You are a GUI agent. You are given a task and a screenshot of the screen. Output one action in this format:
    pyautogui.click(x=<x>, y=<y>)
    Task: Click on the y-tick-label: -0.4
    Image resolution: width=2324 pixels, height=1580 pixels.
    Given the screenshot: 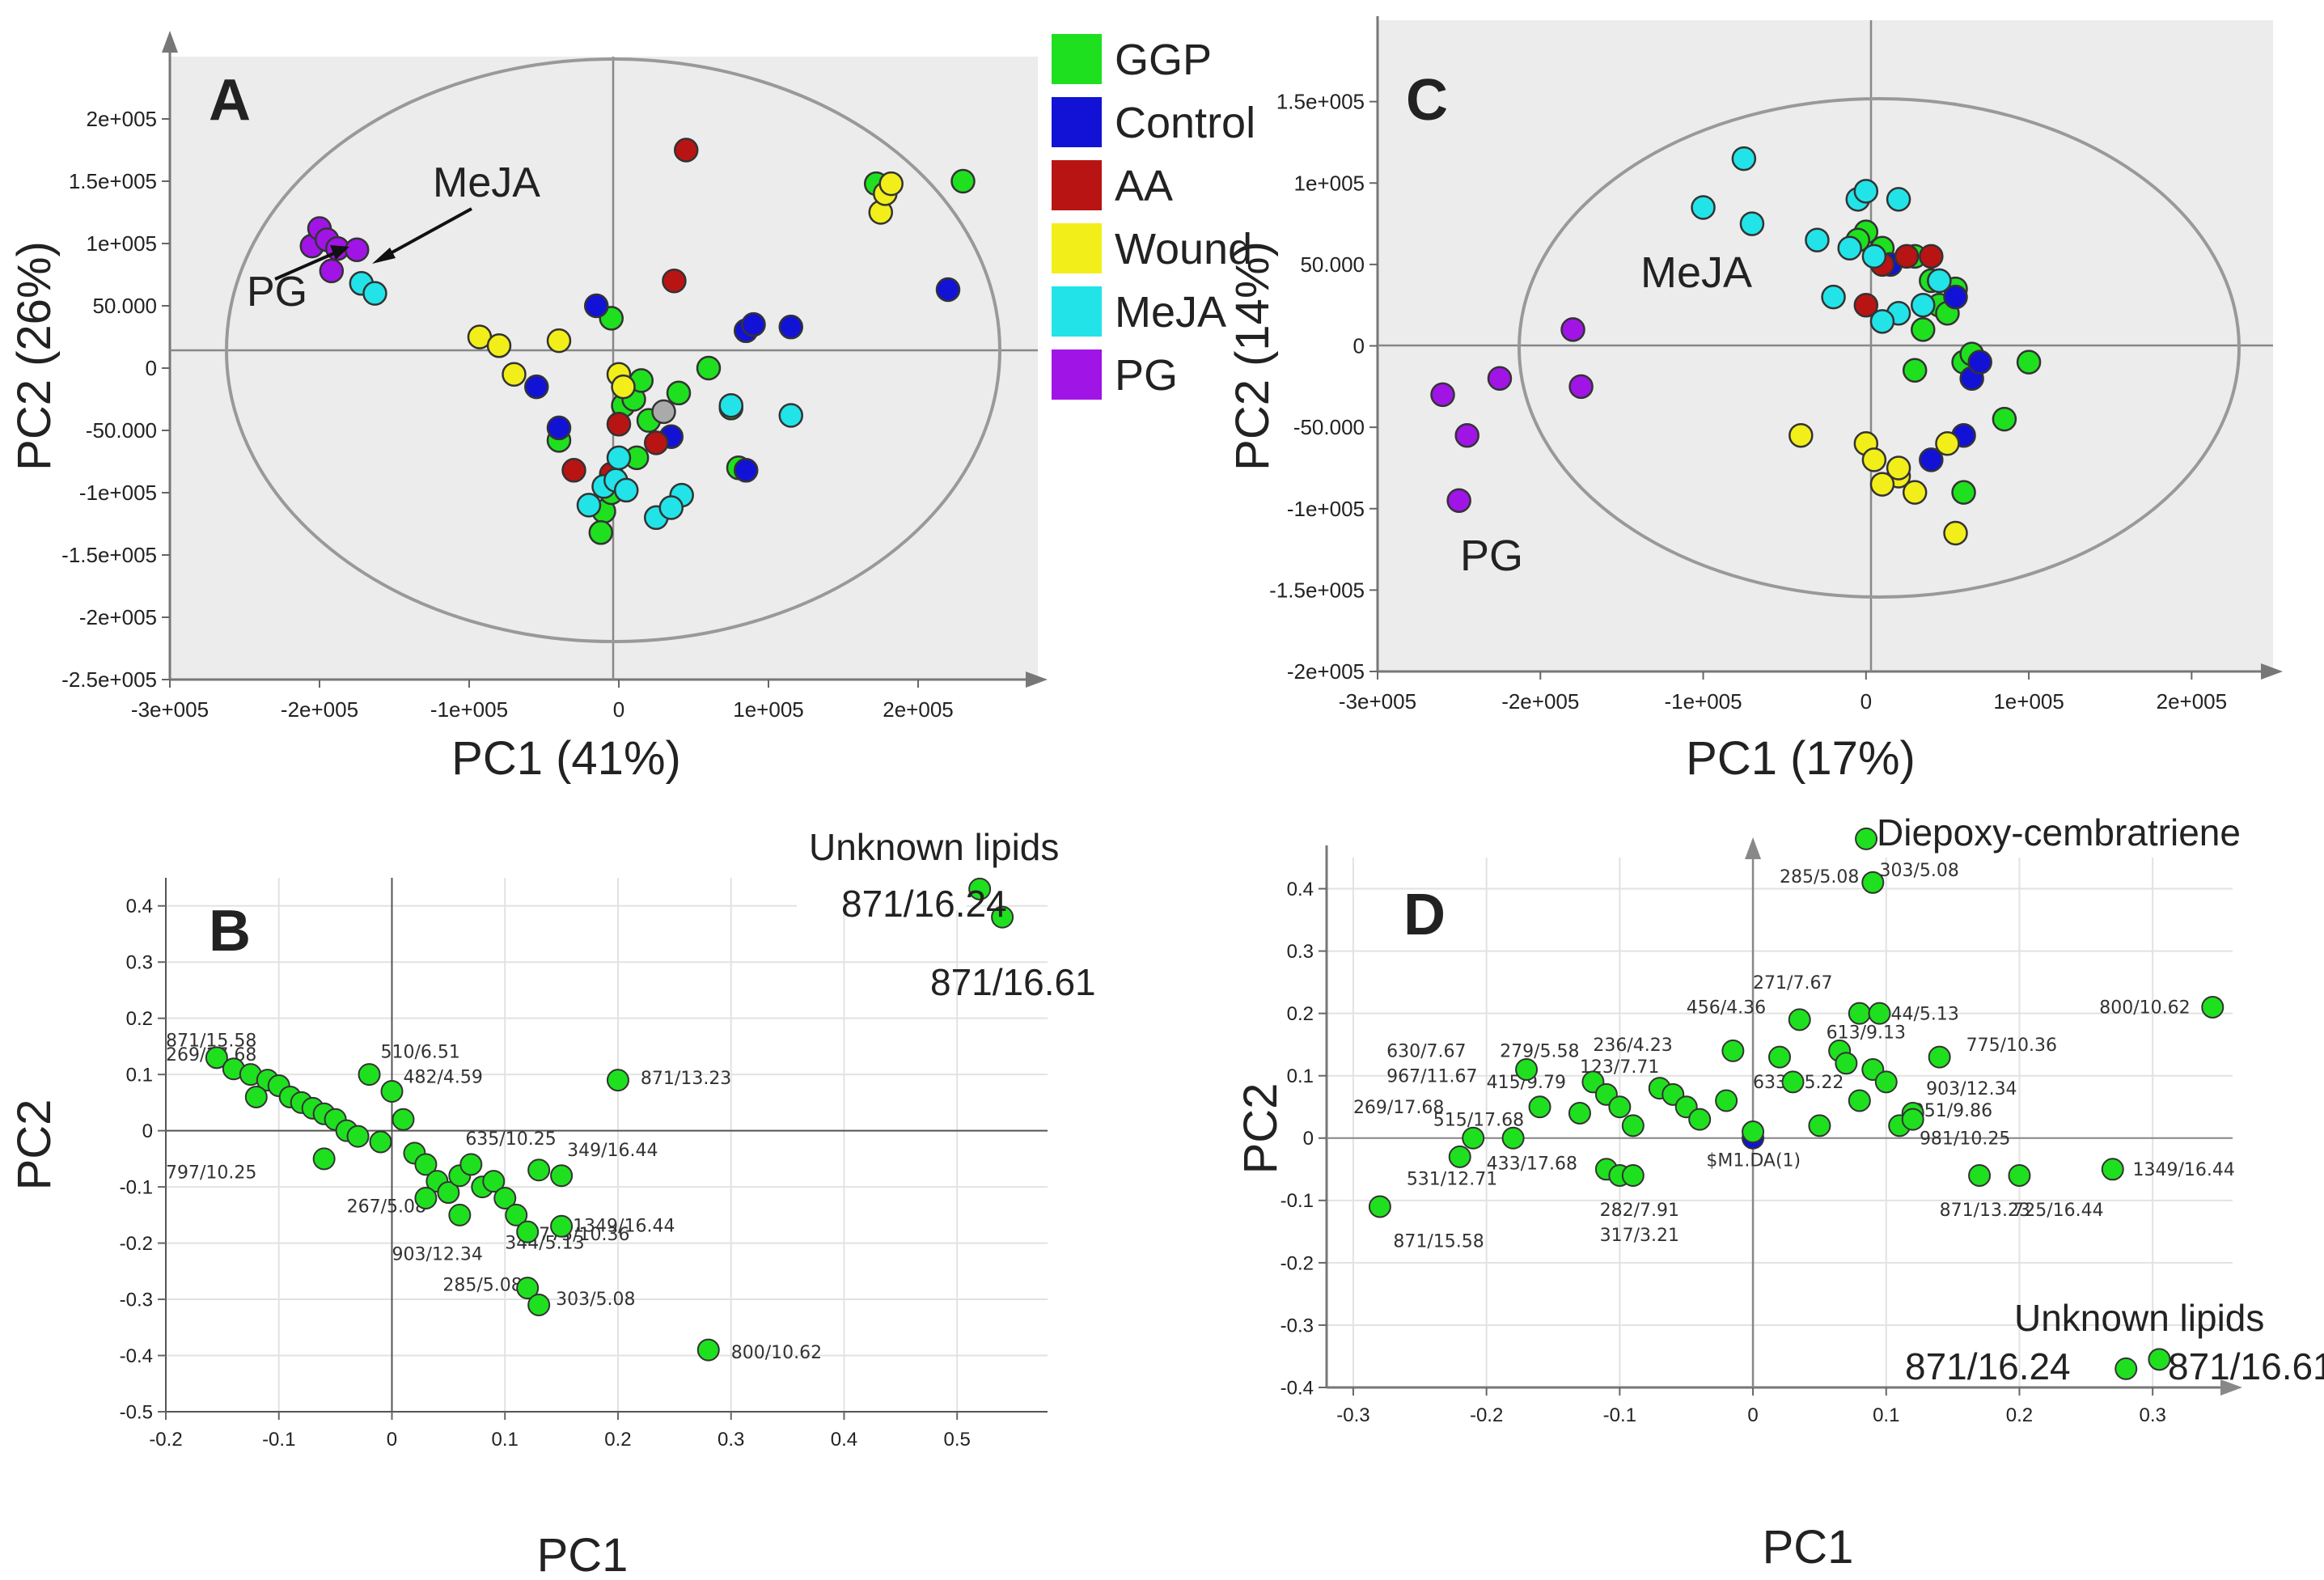 What is the action you would take?
    pyautogui.click(x=136, y=1356)
    